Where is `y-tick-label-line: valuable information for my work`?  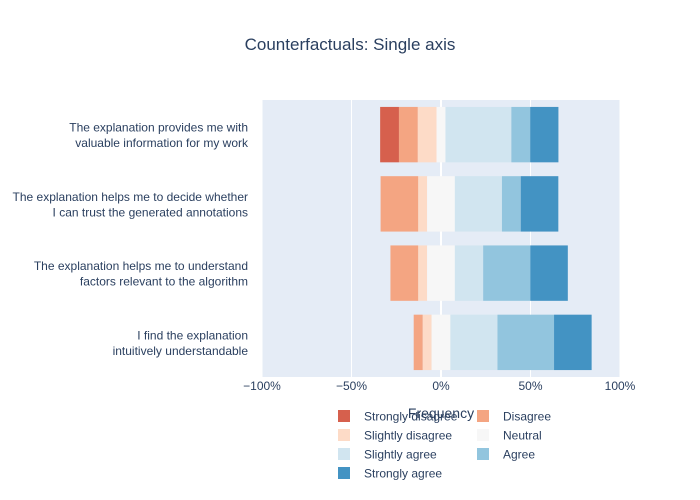 y-tick-label-line: valuable information for my work is located at coordinates (162, 143).